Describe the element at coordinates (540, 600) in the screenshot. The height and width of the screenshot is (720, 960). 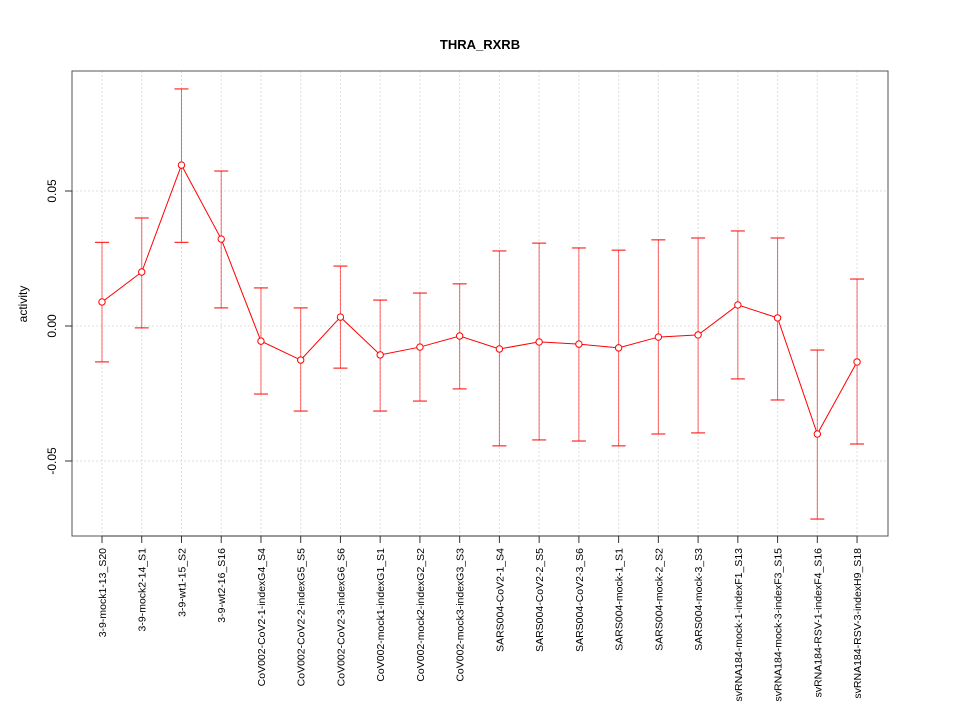
I see `x-tick-label: SARS004-CoV2-2_S5` at that location.